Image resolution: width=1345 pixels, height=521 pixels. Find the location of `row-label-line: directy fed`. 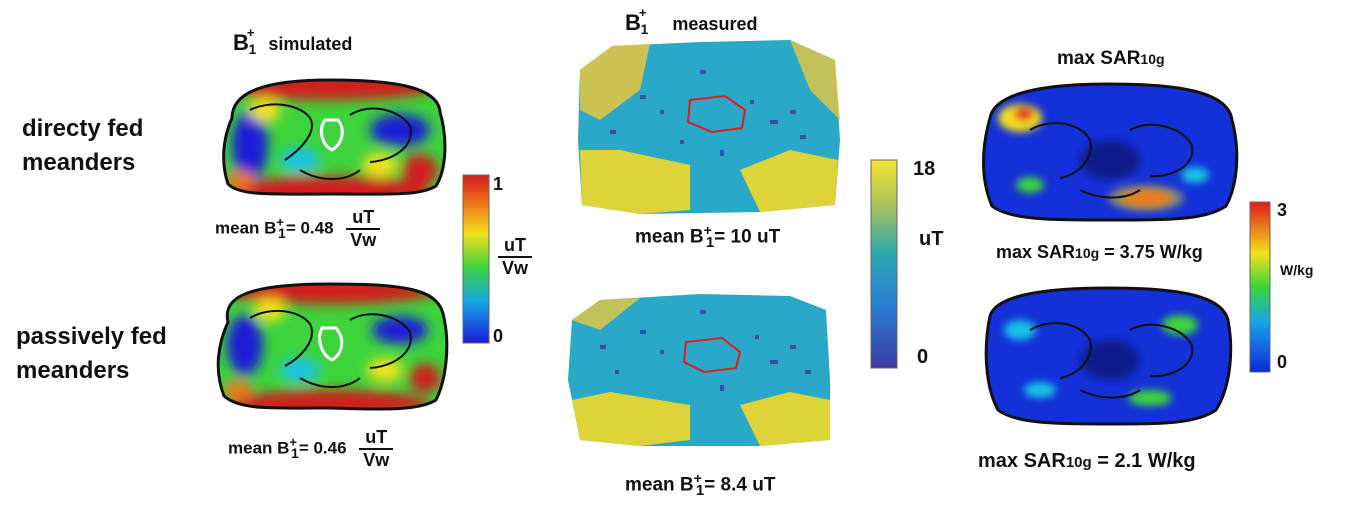

row-label-line: directy fed is located at coordinates (83, 128).